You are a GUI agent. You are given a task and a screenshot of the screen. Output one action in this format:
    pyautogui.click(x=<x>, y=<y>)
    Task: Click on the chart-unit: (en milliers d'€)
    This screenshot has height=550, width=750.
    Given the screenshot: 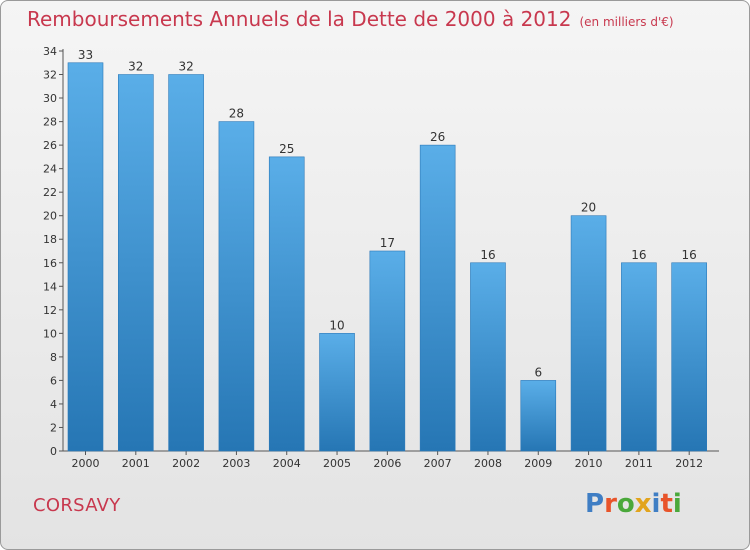 What is the action you would take?
    pyautogui.click(x=626, y=22)
    